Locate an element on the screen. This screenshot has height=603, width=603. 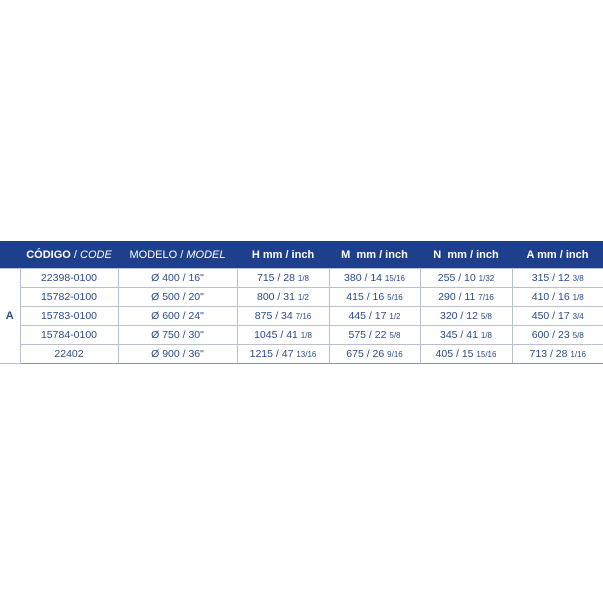
header-main: H is located at coordinates (255, 254).